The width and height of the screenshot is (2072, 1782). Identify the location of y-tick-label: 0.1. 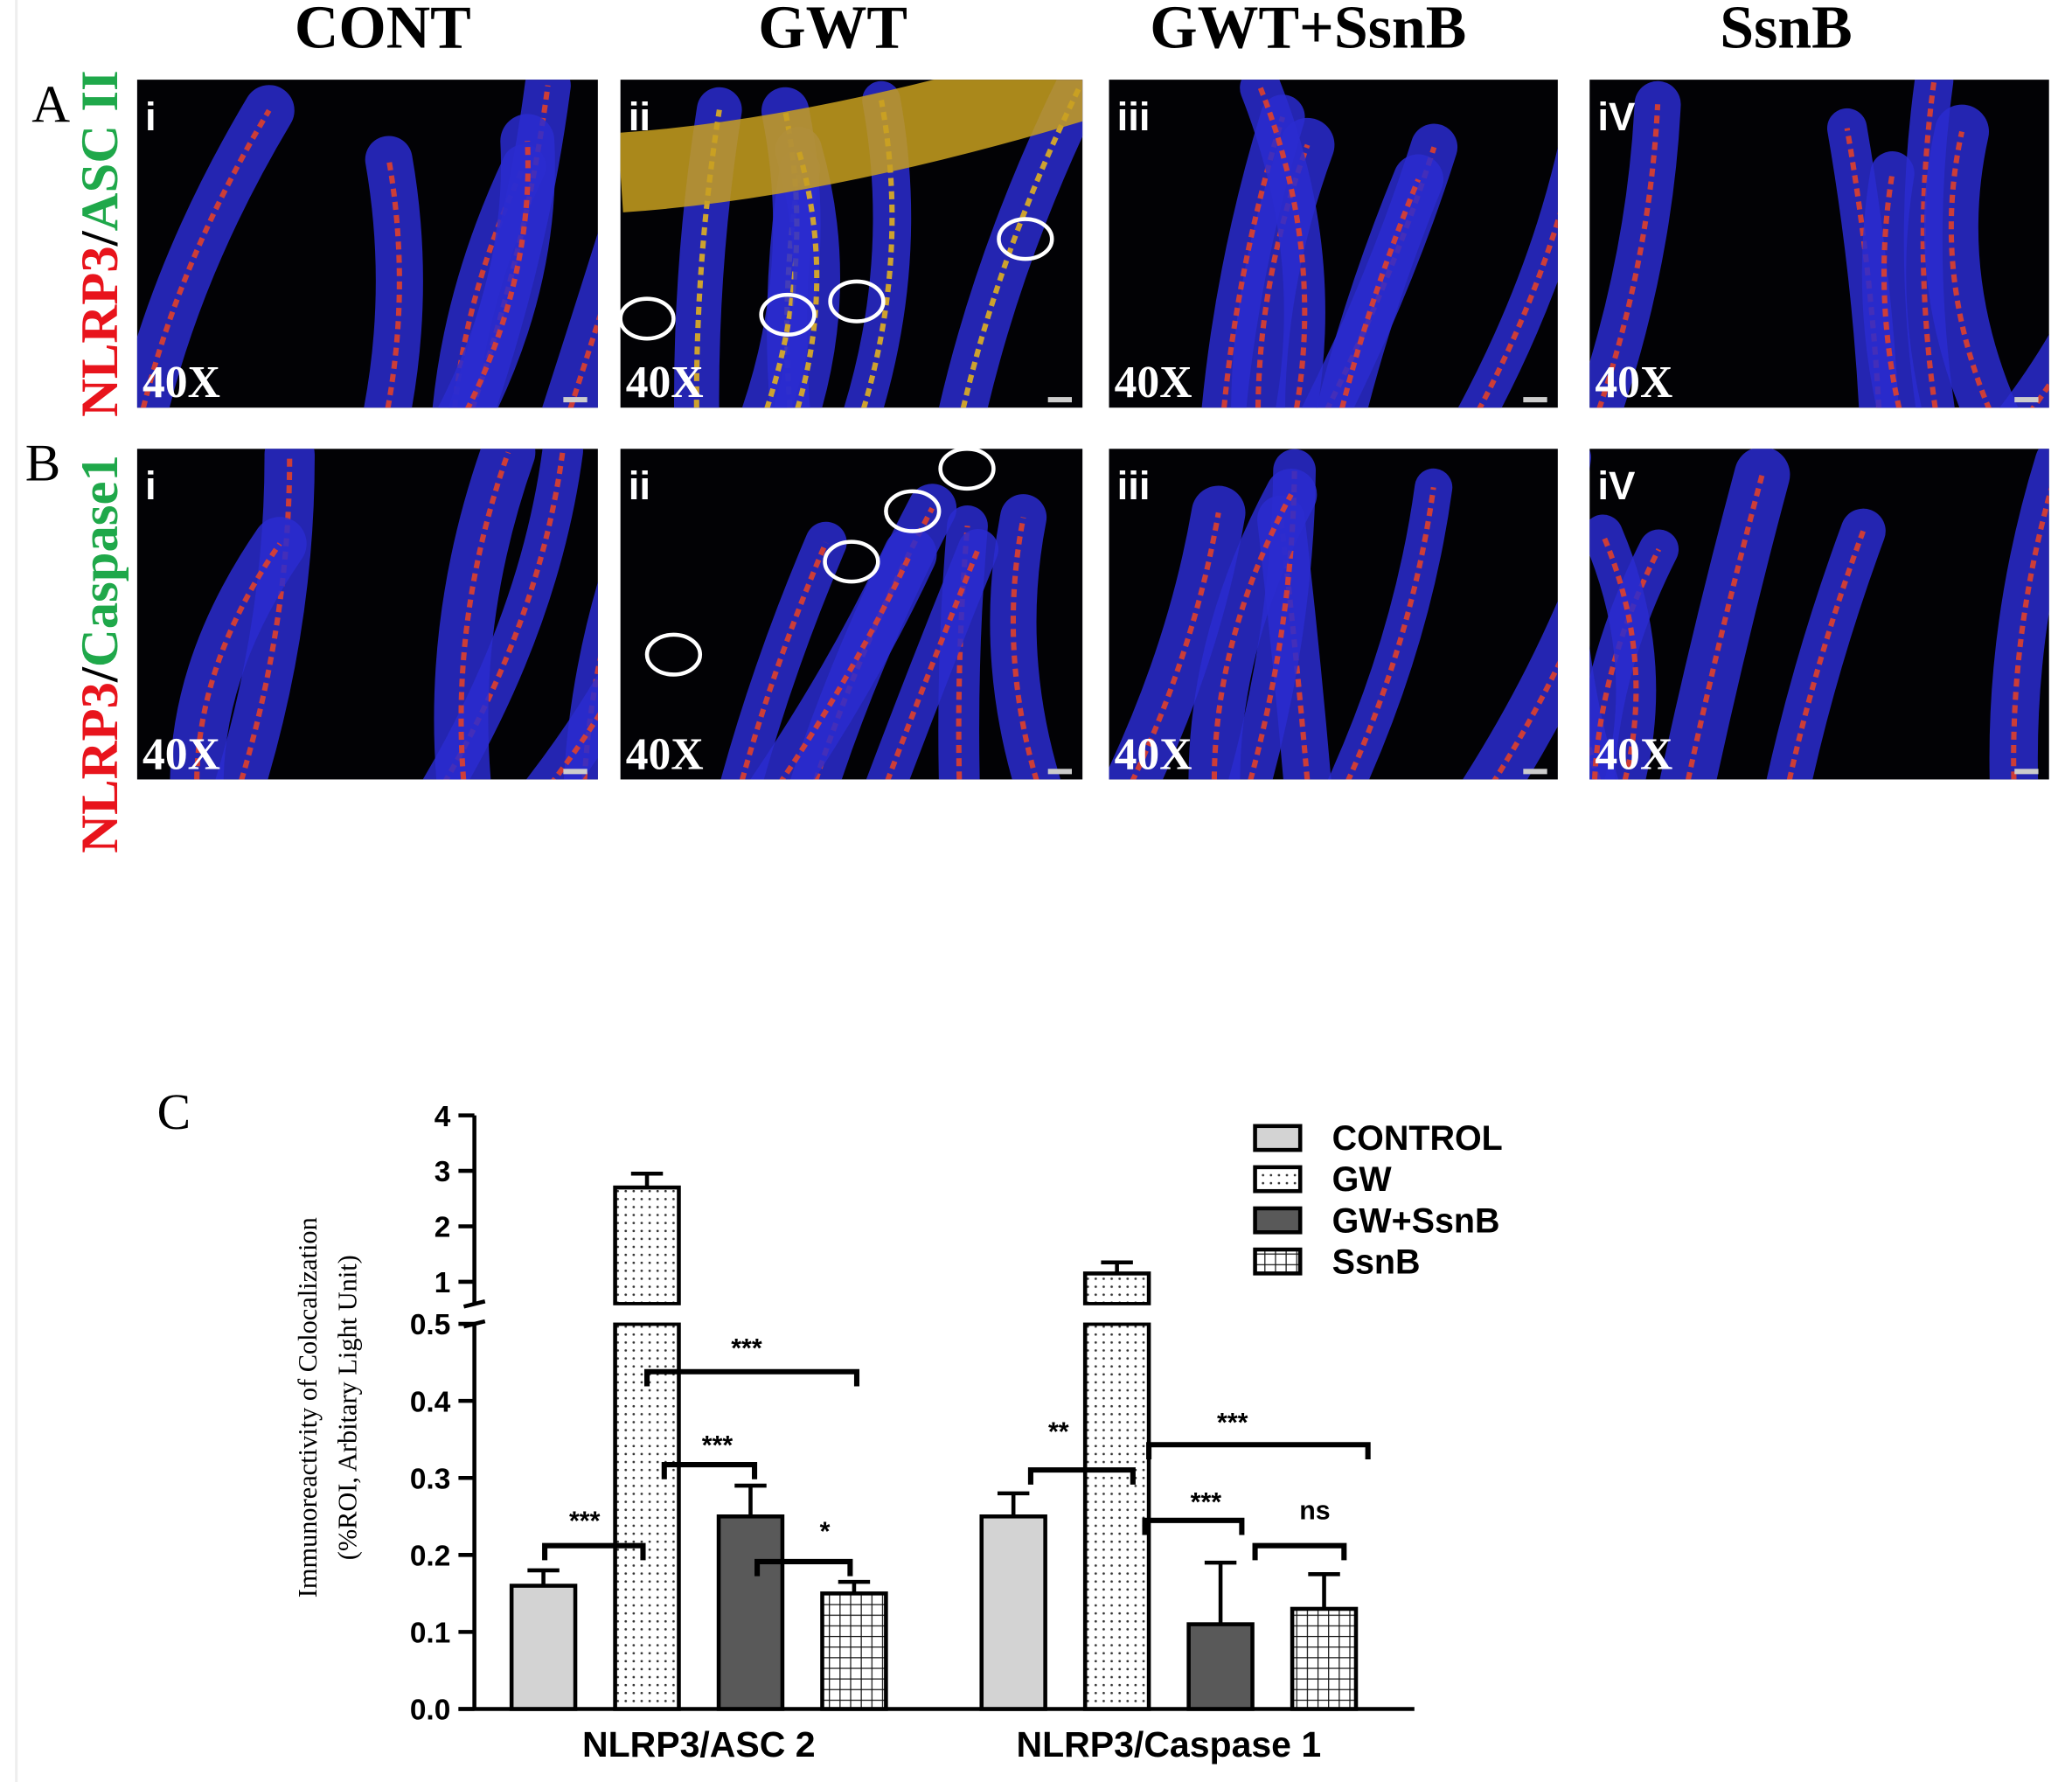
(430, 1634).